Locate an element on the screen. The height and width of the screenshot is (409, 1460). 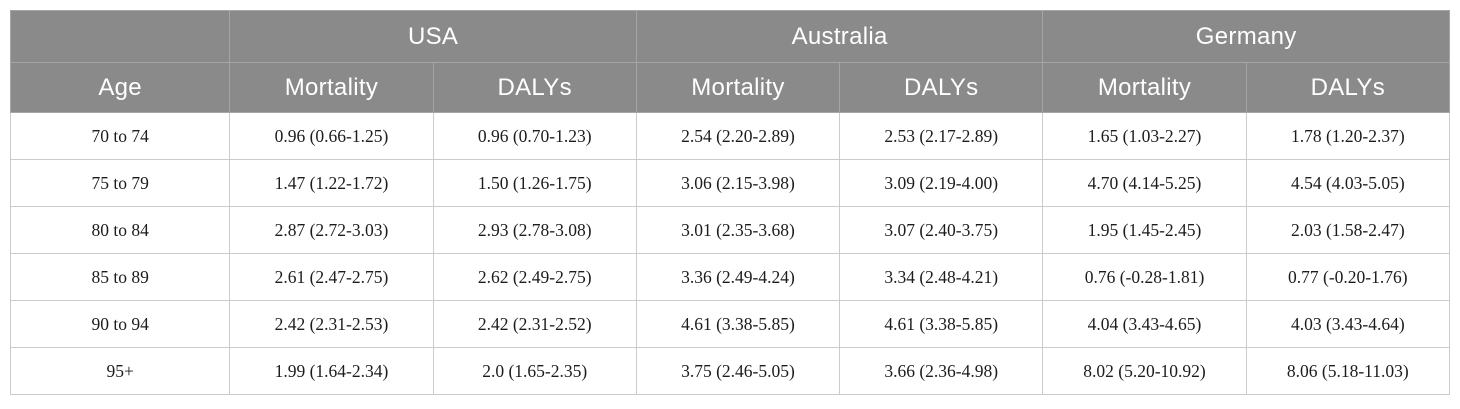
value-cell: 4.03 (3.43-4.64) is located at coordinates (1348, 324).